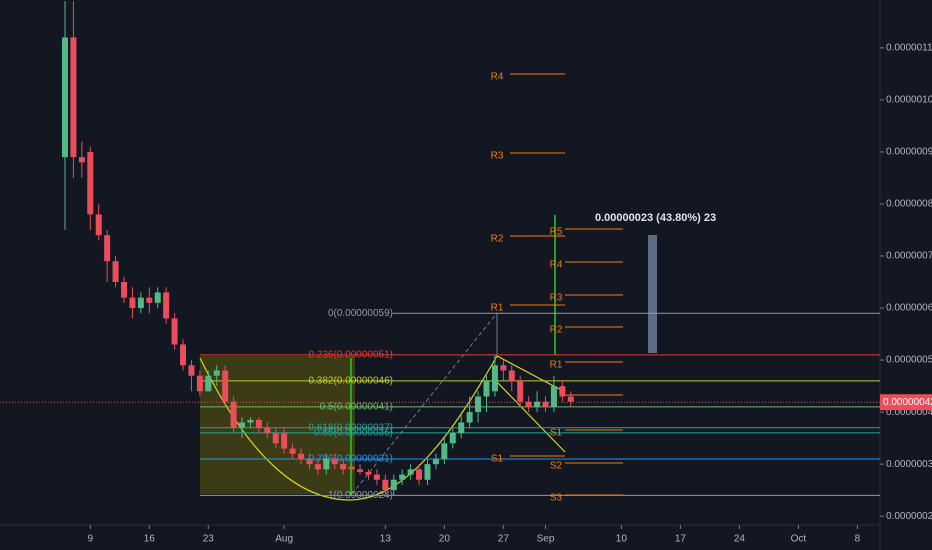 This screenshot has width=932, height=550. What do you see at coordinates (909, 516) in the screenshot?
I see `y-tick-label: 0.00000020` at bounding box center [909, 516].